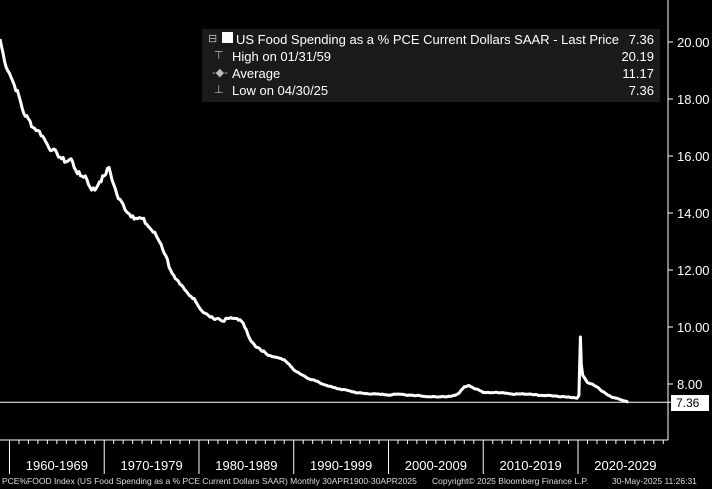 The height and width of the screenshot is (489, 712). I want to click on legend-low-label: Low on 04/30/25, so click(280, 90).